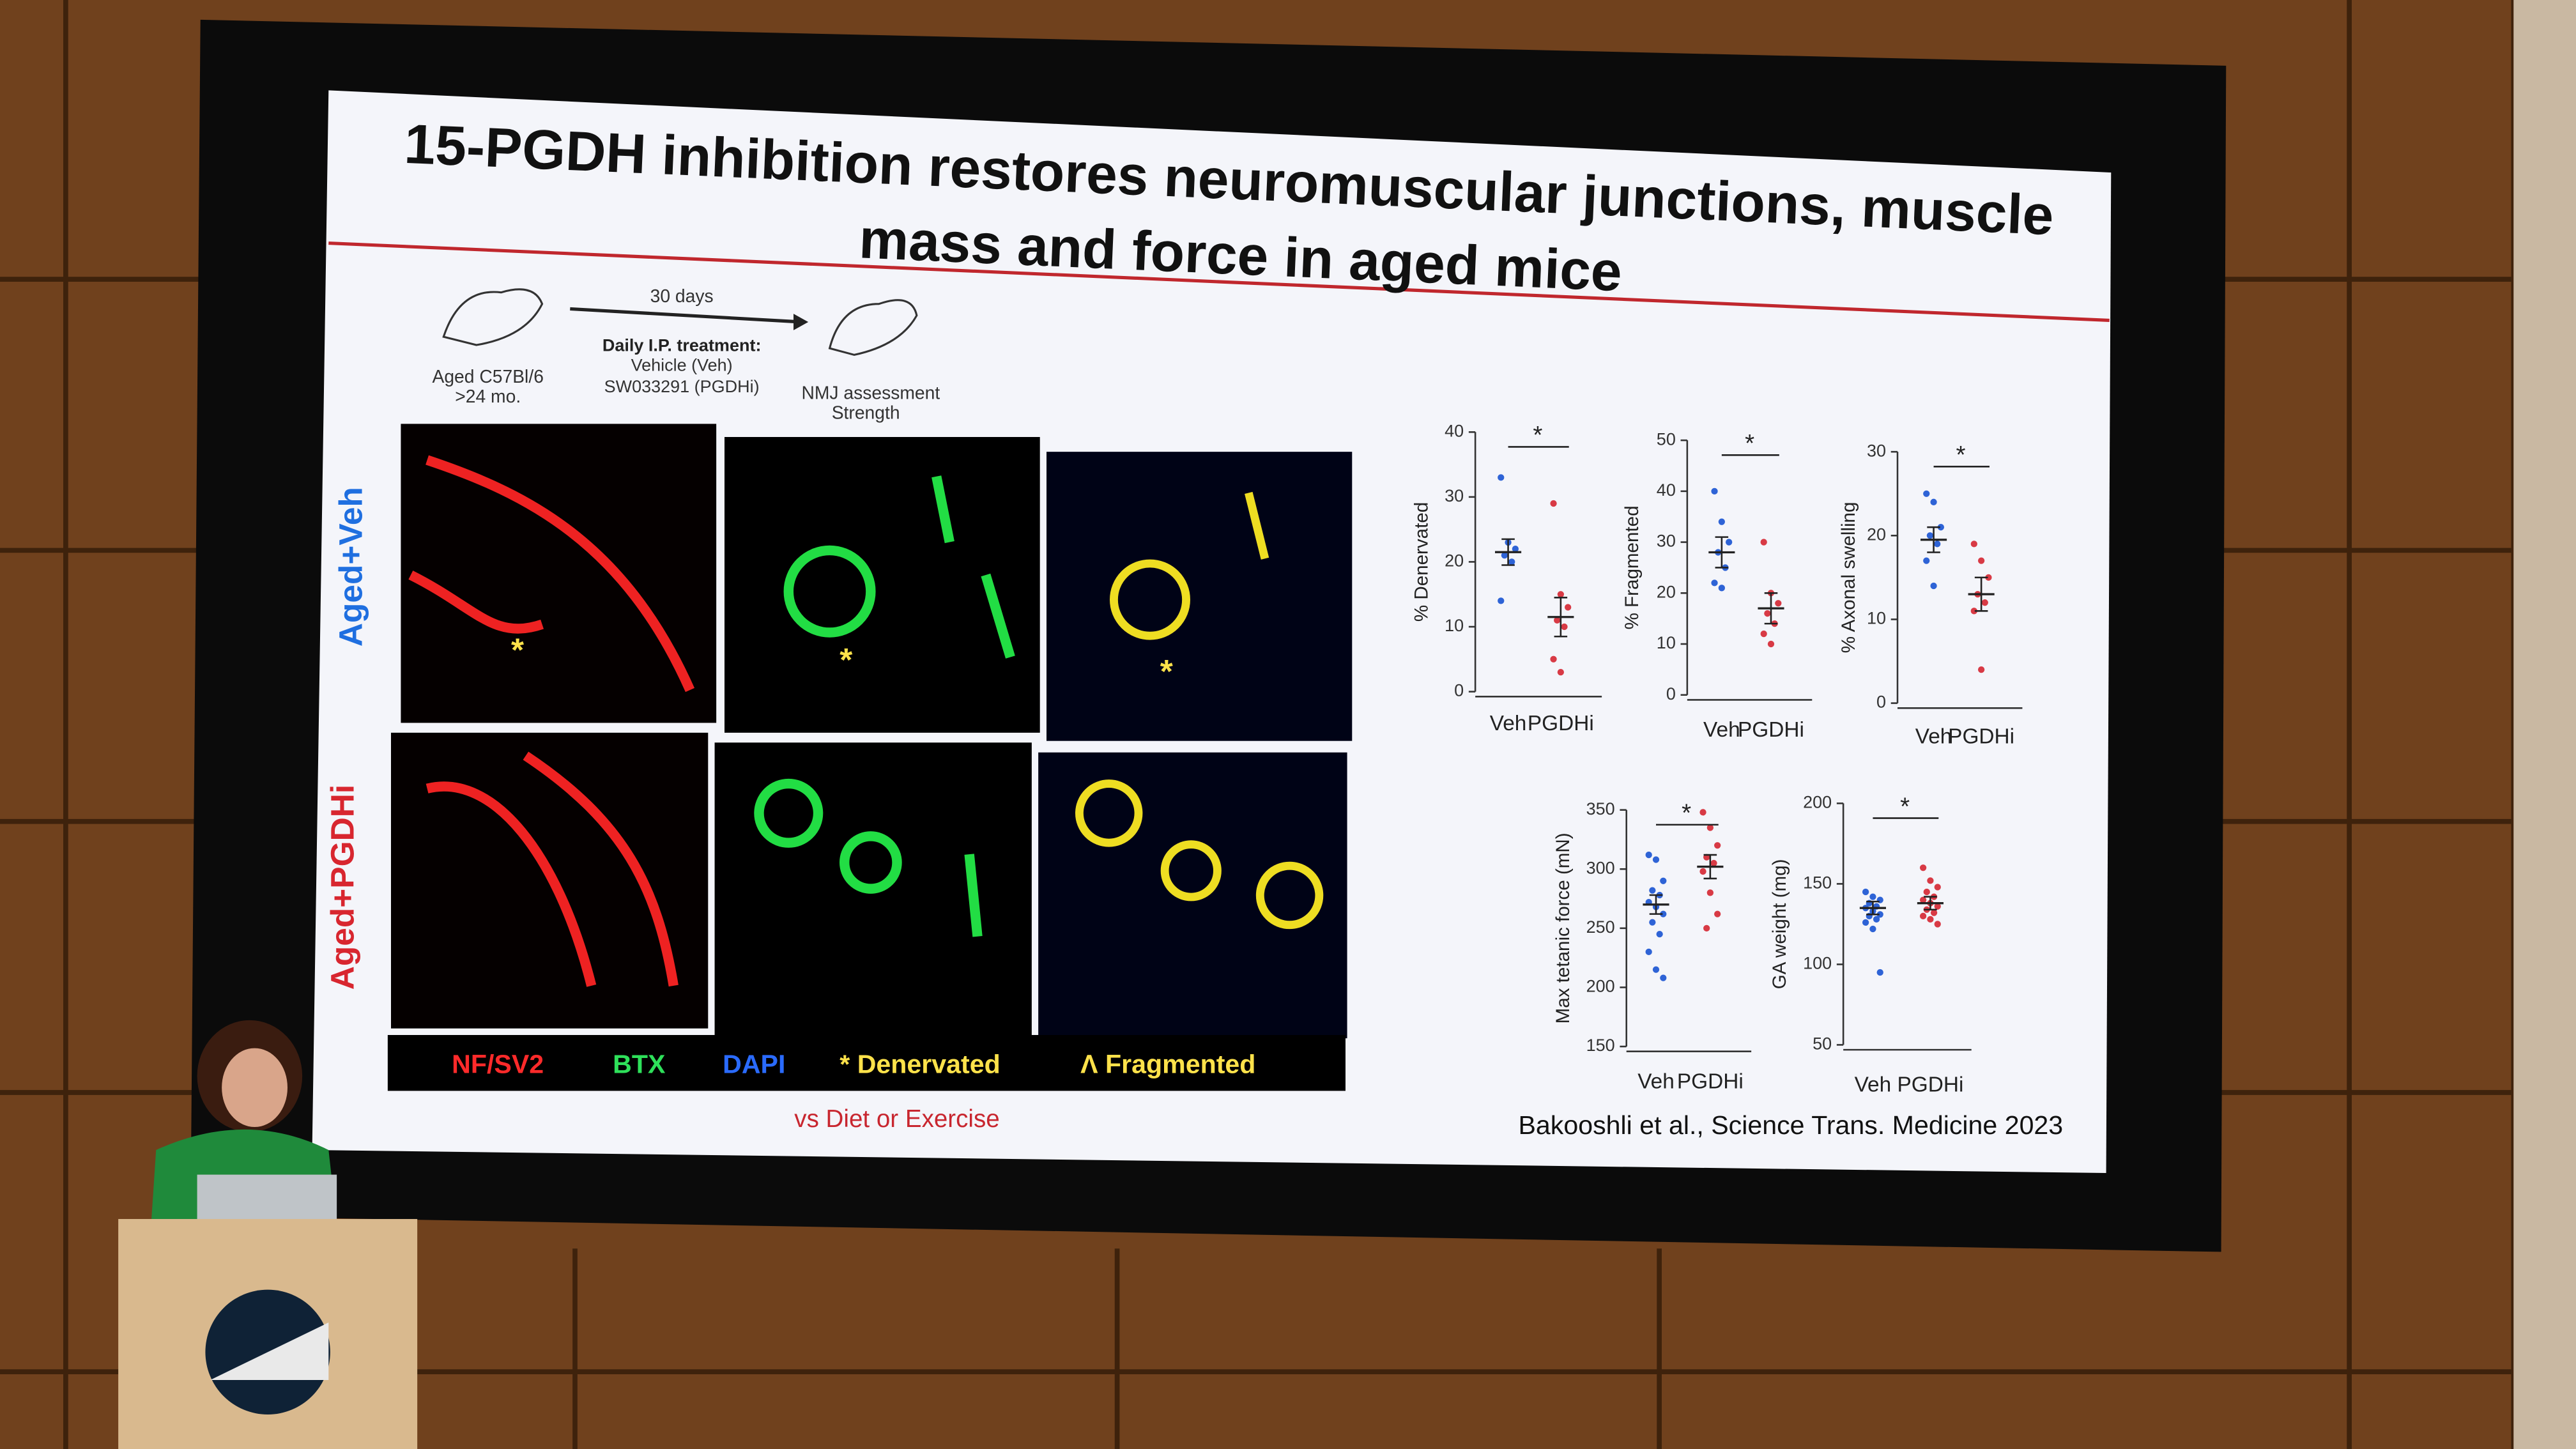 The height and width of the screenshot is (1449, 2576). What do you see at coordinates (1600, 1045) in the screenshot?
I see `y-tick-label: 150` at bounding box center [1600, 1045].